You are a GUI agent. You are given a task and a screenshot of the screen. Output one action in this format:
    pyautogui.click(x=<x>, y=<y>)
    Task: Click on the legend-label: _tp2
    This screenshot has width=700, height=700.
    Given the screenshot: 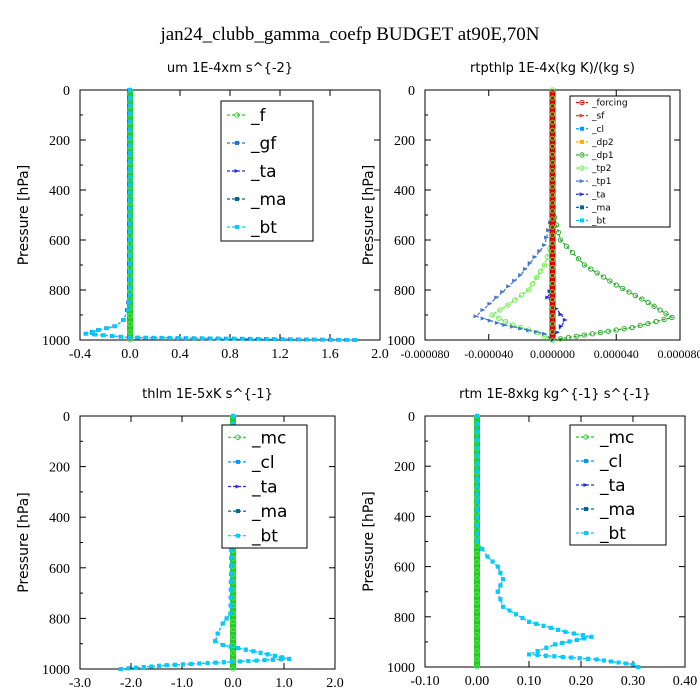 What is the action you would take?
    pyautogui.click(x=601, y=169)
    